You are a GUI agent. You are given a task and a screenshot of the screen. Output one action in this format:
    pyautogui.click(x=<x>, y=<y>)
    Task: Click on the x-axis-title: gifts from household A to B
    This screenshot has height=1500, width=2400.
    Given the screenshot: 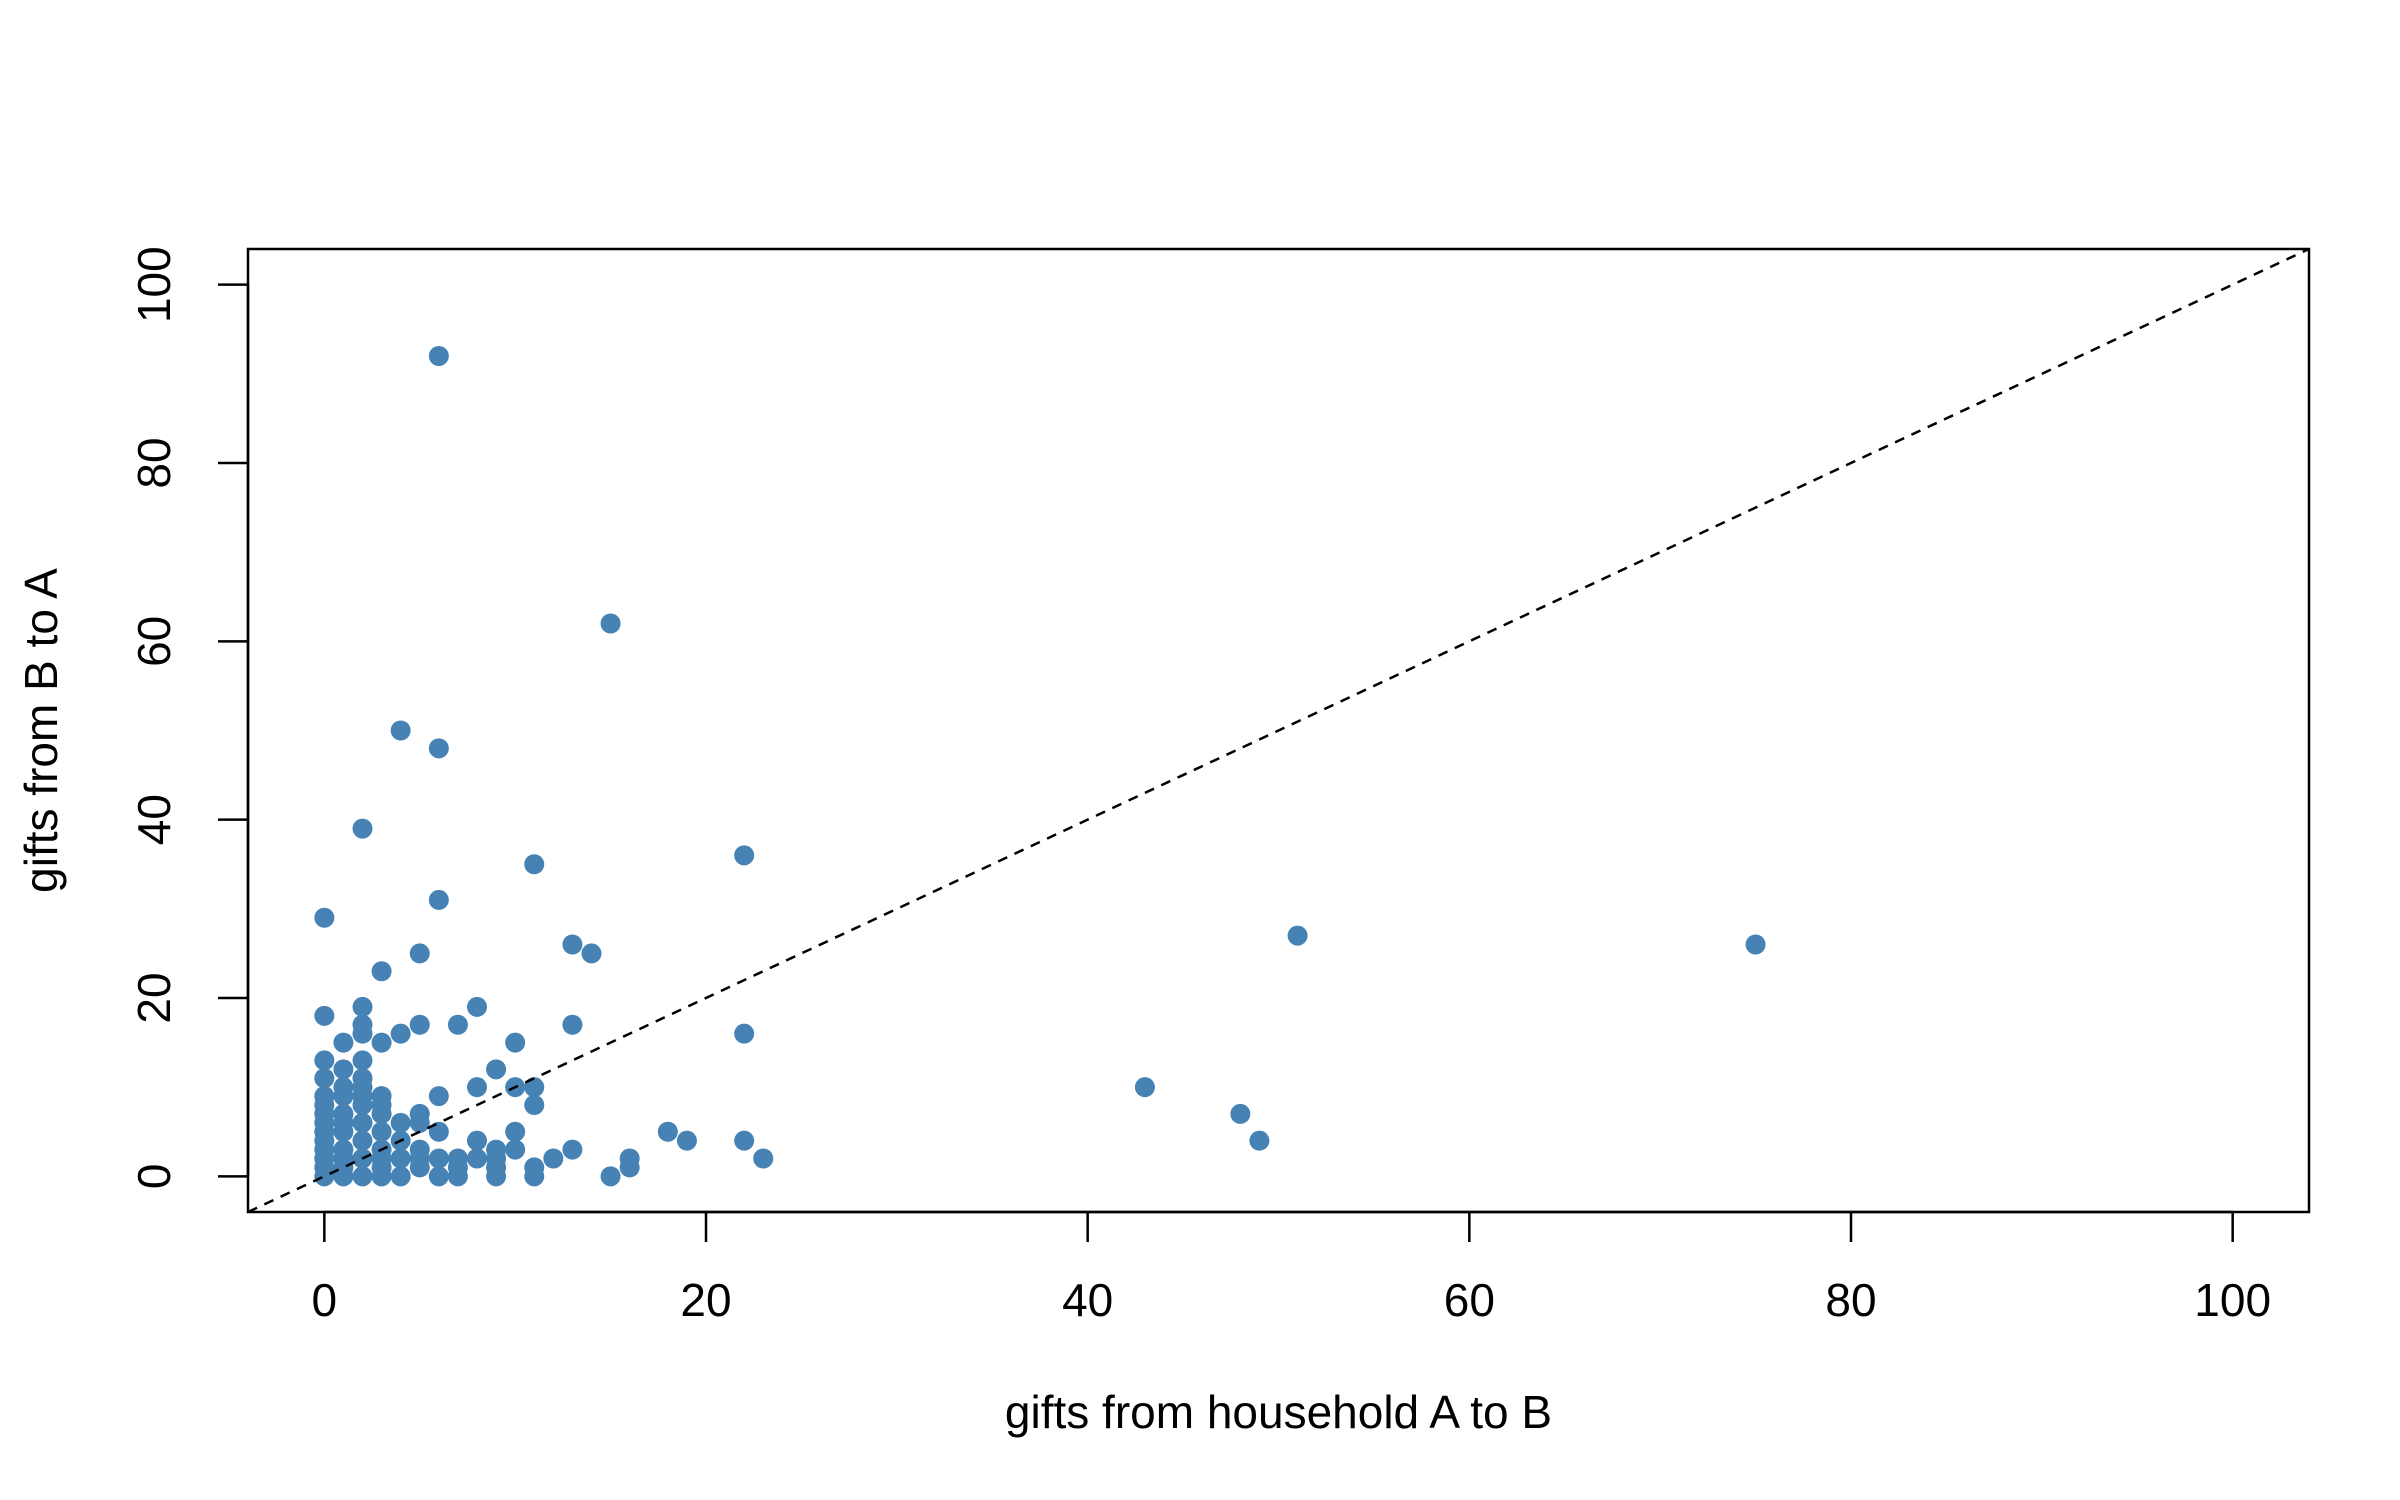 What is the action you would take?
    pyautogui.click(x=1278, y=1412)
    